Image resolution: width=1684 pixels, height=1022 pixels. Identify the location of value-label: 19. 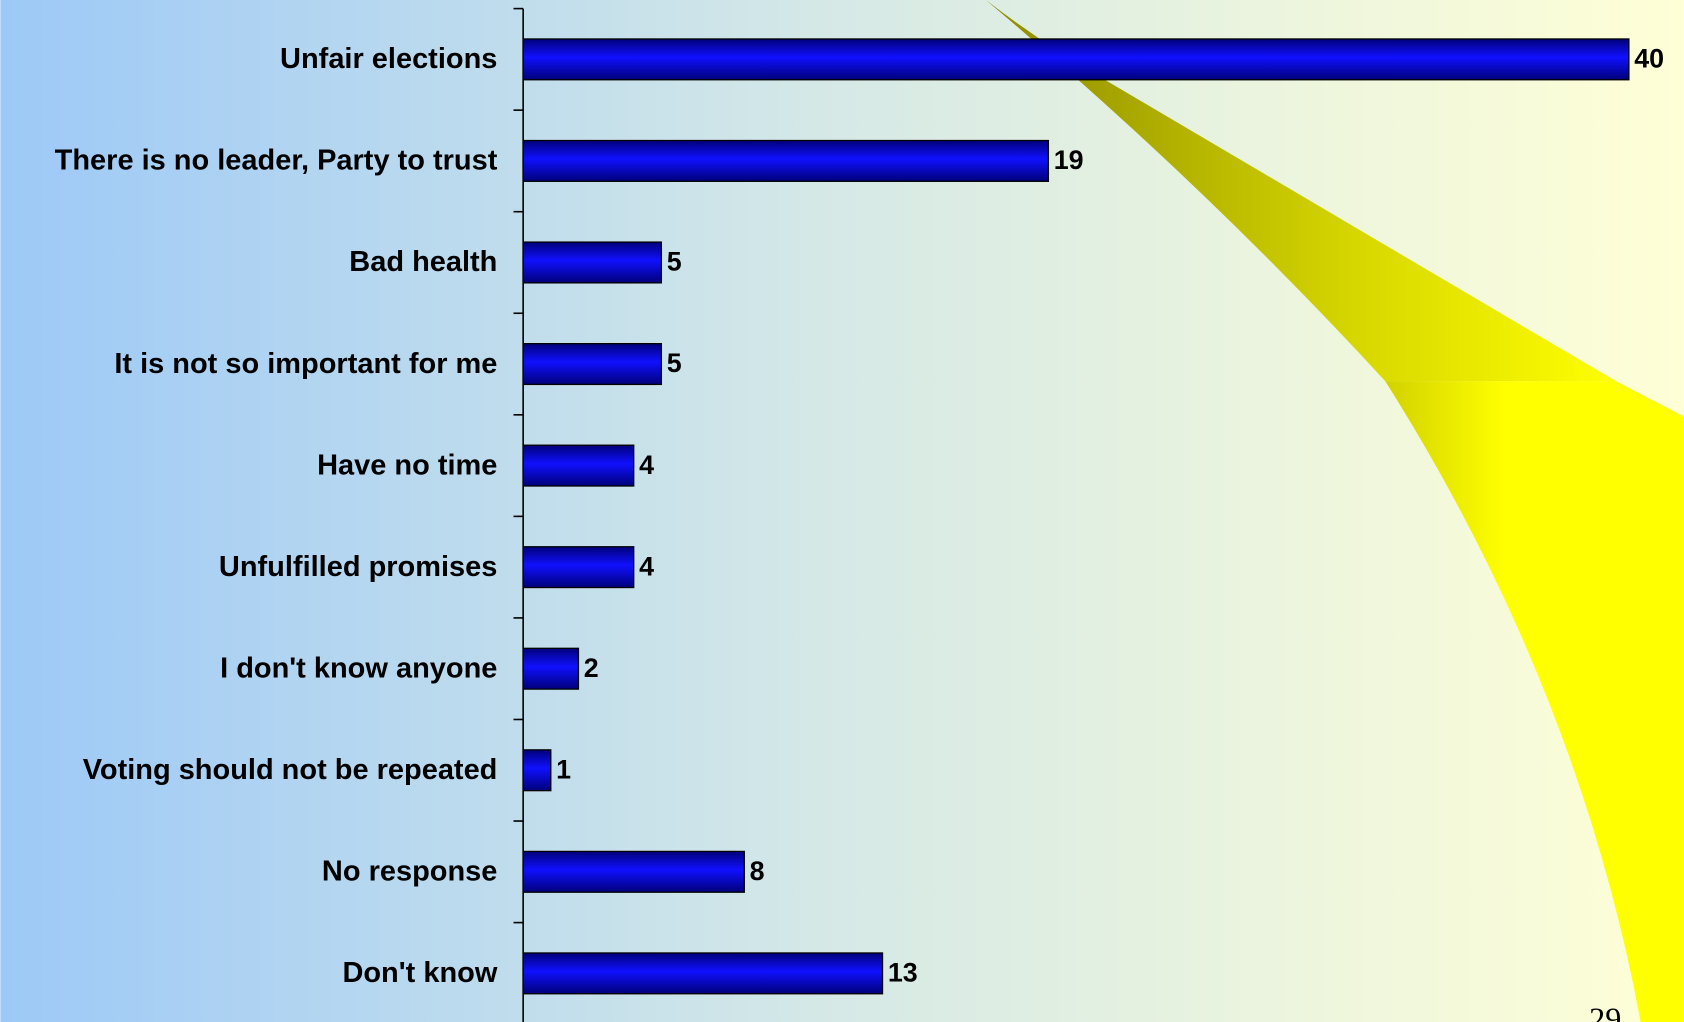
(1069, 160).